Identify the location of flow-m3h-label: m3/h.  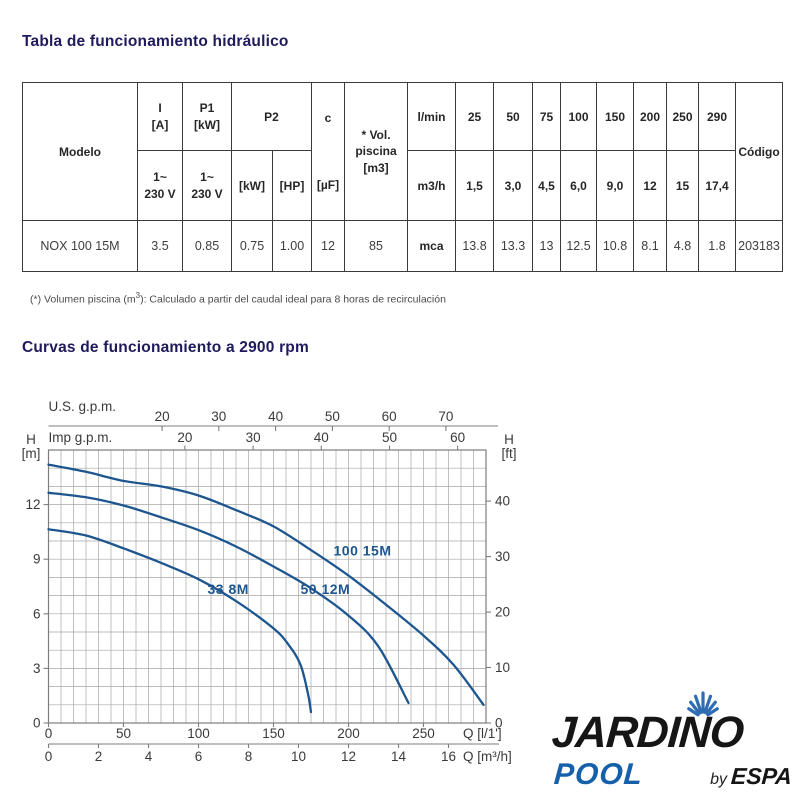
(431, 185).